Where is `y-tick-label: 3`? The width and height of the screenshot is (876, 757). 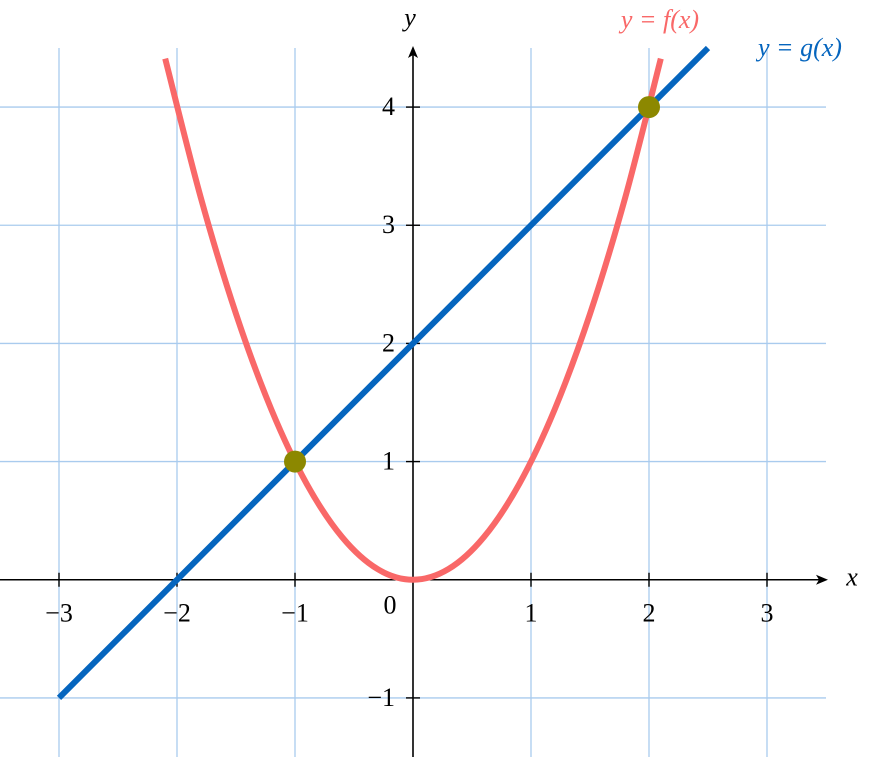 y-tick-label: 3 is located at coordinates (388, 224).